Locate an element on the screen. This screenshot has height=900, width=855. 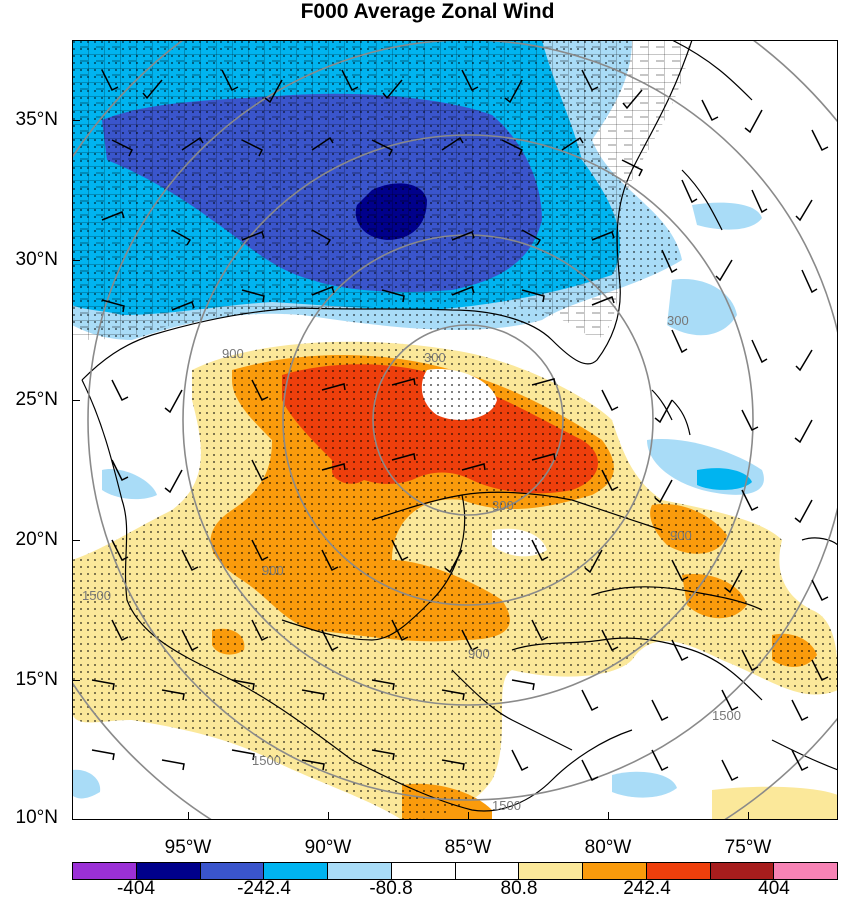
lat-label-20n: 20°N is located at coordinates (36, 539).